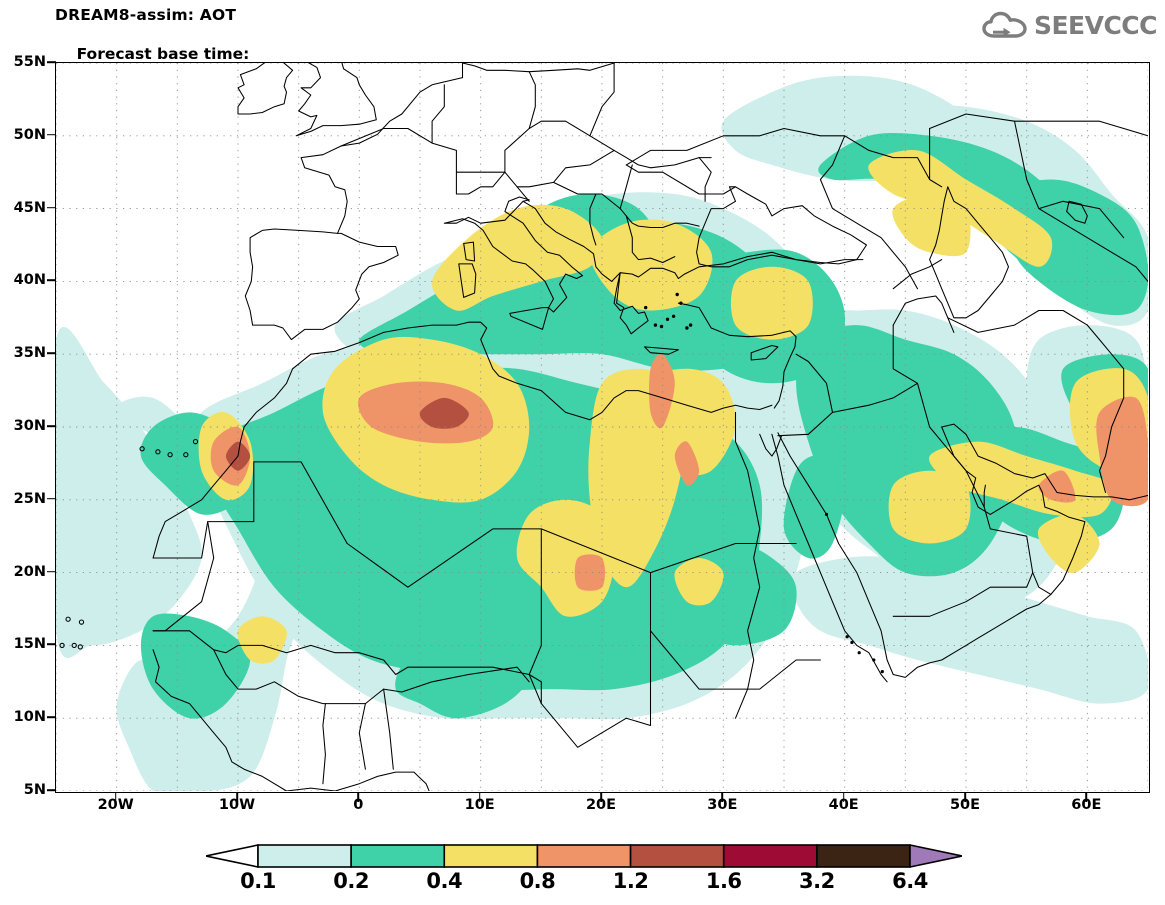 The image size is (1165, 905). What do you see at coordinates (29, 207) in the screenshot?
I see `lat-tick-label: 45N` at bounding box center [29, 207].